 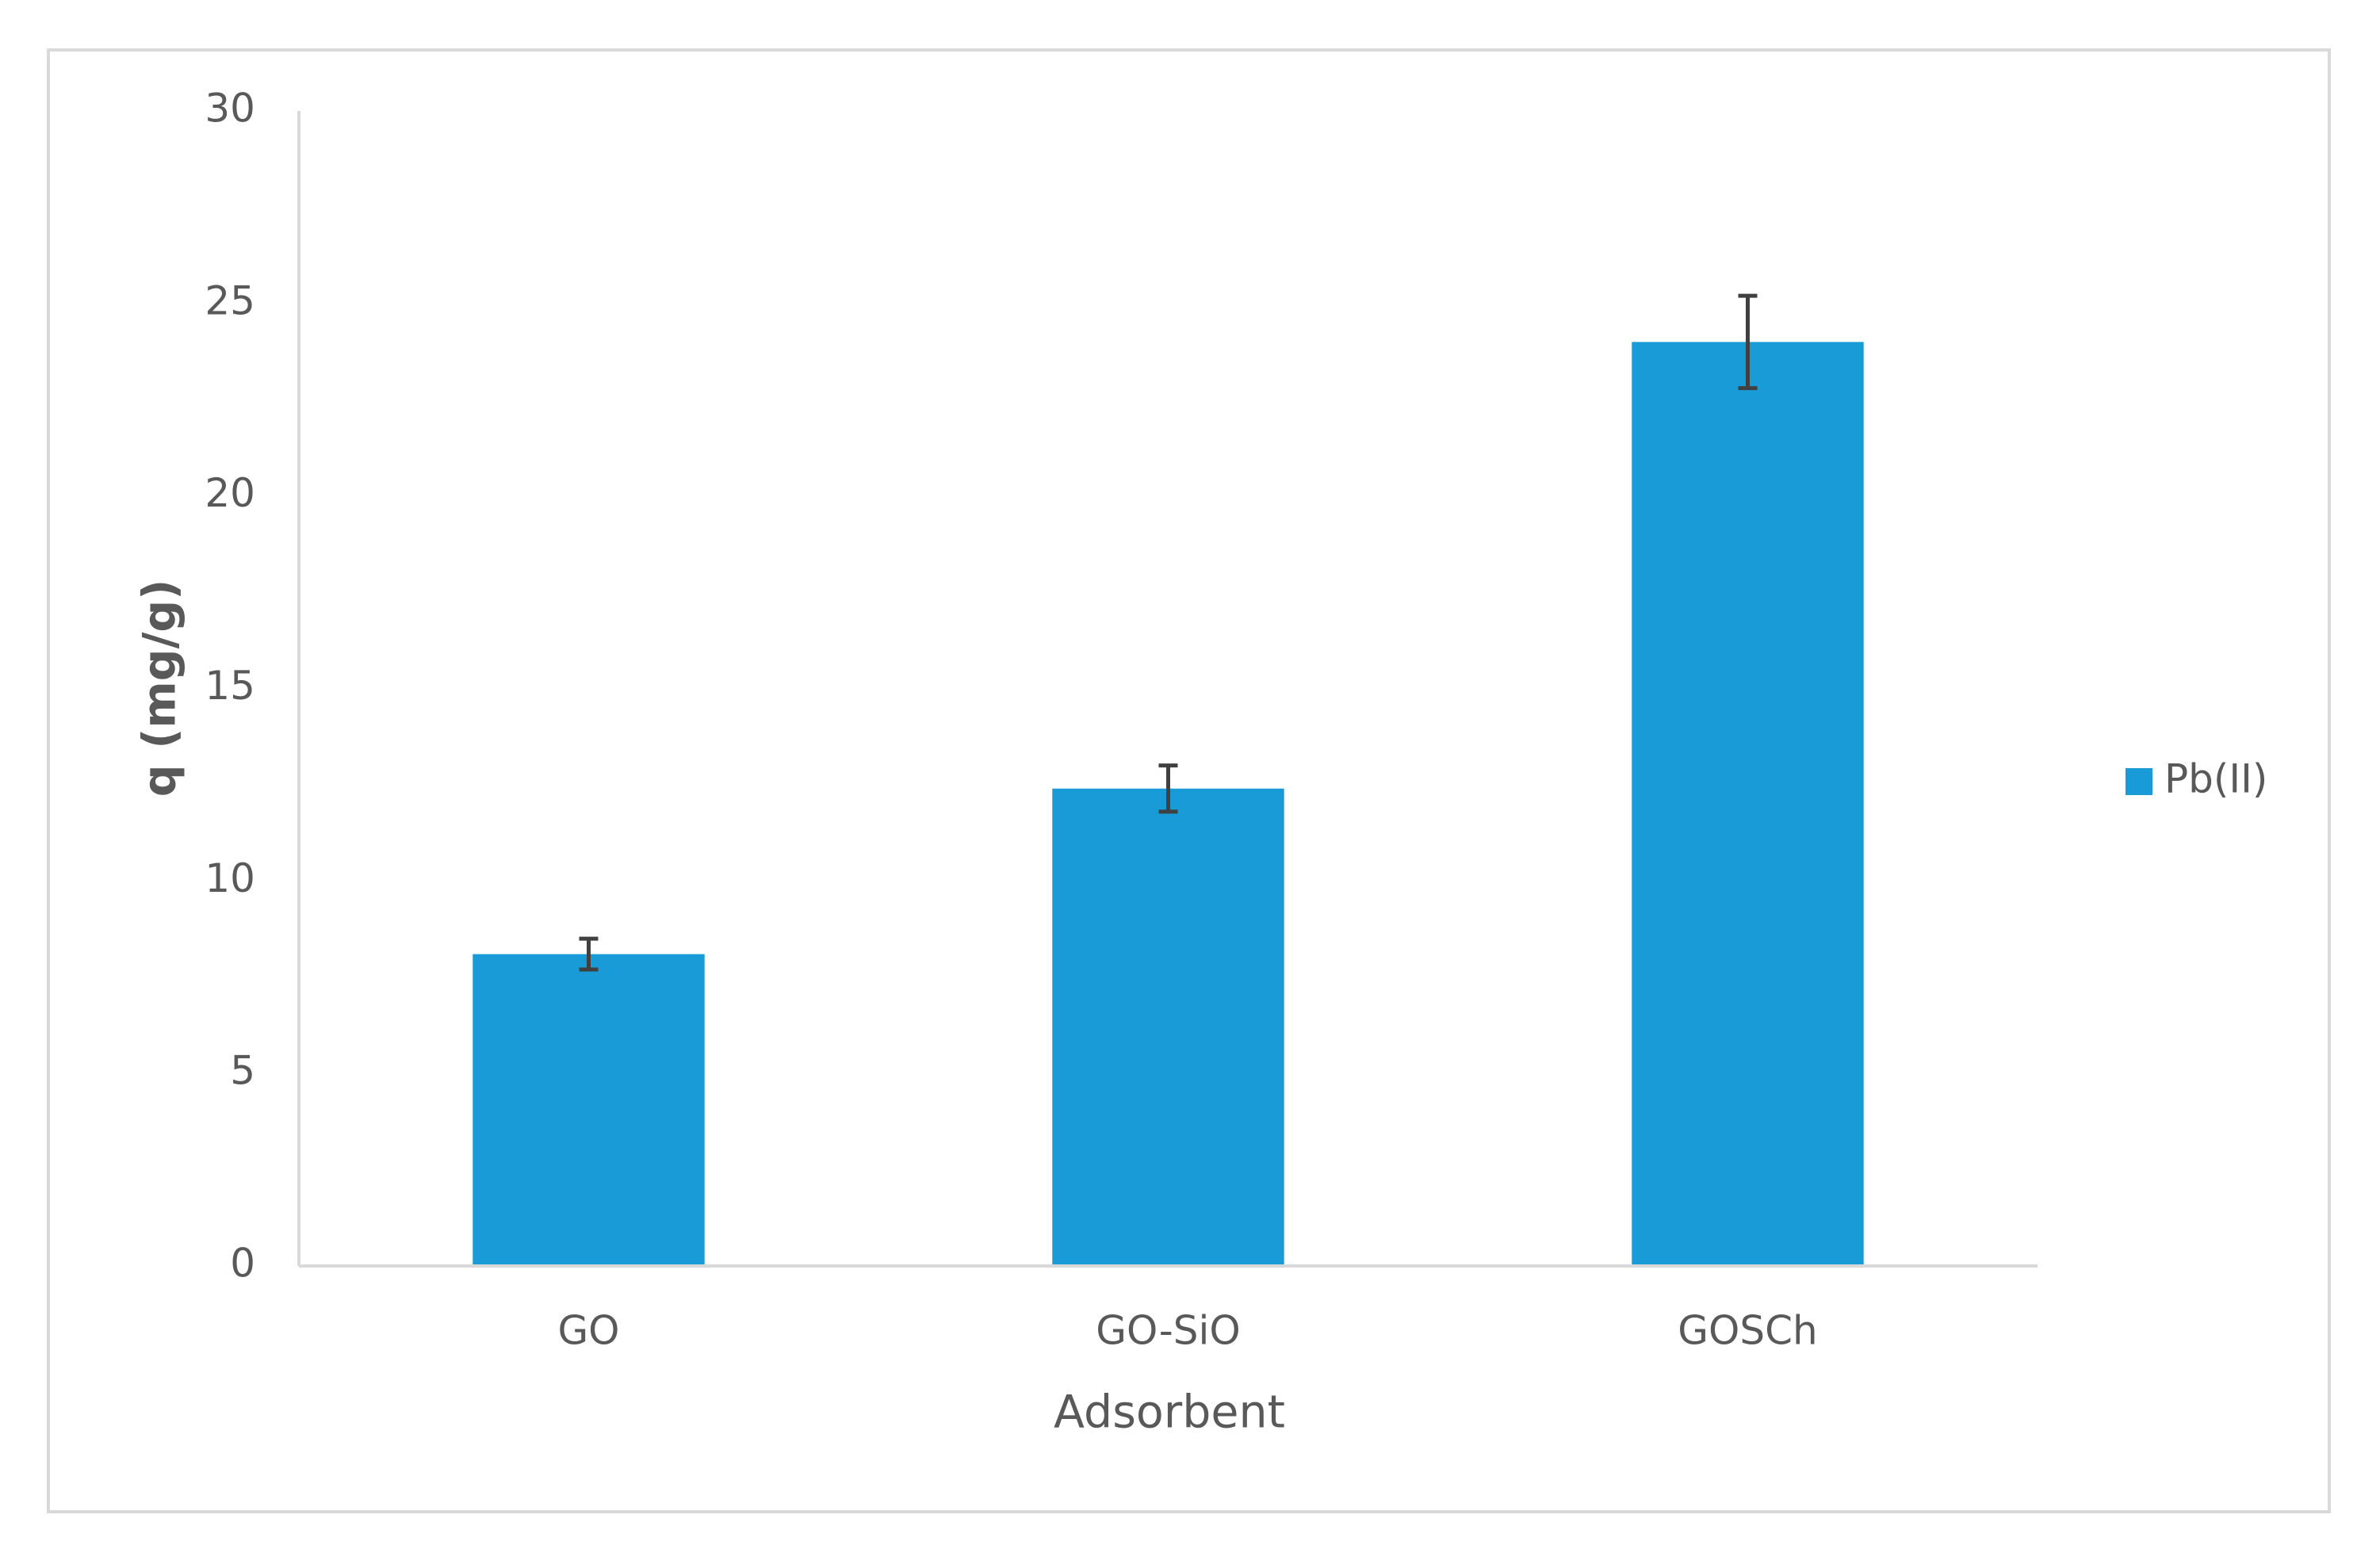 What do you see at coordinates (230, 878) in the screenshot?
I see `y-tick-label: 10` at bounding box center [230, 878].